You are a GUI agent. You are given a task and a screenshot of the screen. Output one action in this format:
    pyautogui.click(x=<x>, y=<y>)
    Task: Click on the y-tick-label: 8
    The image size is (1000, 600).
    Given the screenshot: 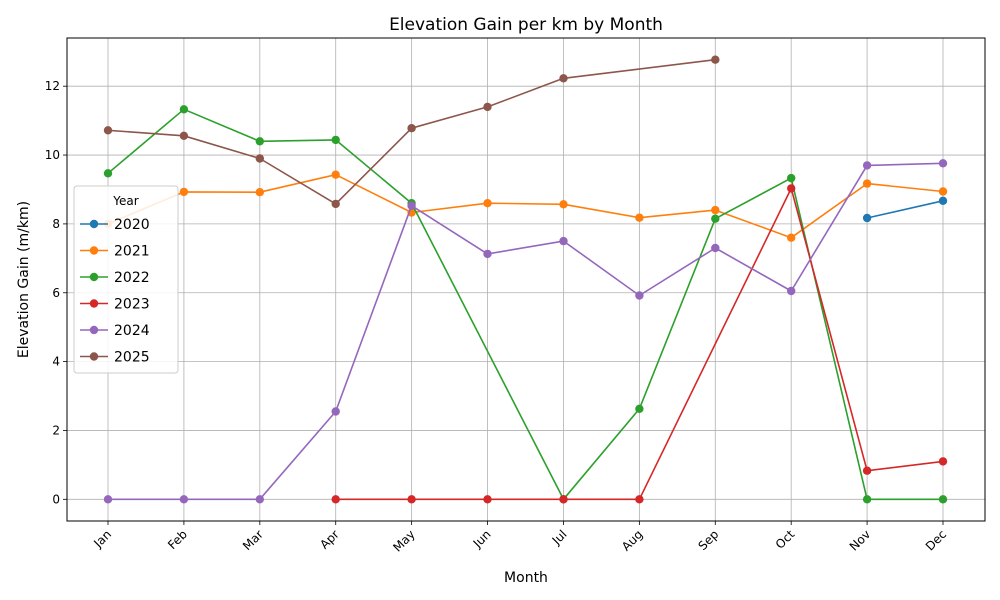 What is the action you would take?
    pyautogui.click(x=56, y=224)
    